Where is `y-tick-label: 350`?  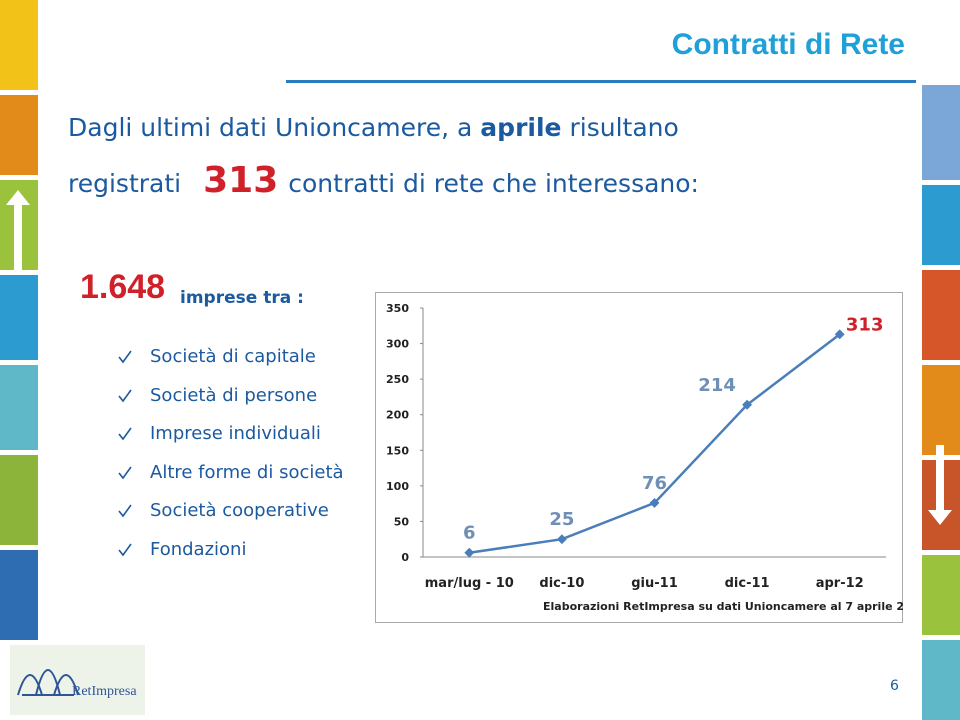
y-tick-label: 350 is located at coordinates (397, 308).